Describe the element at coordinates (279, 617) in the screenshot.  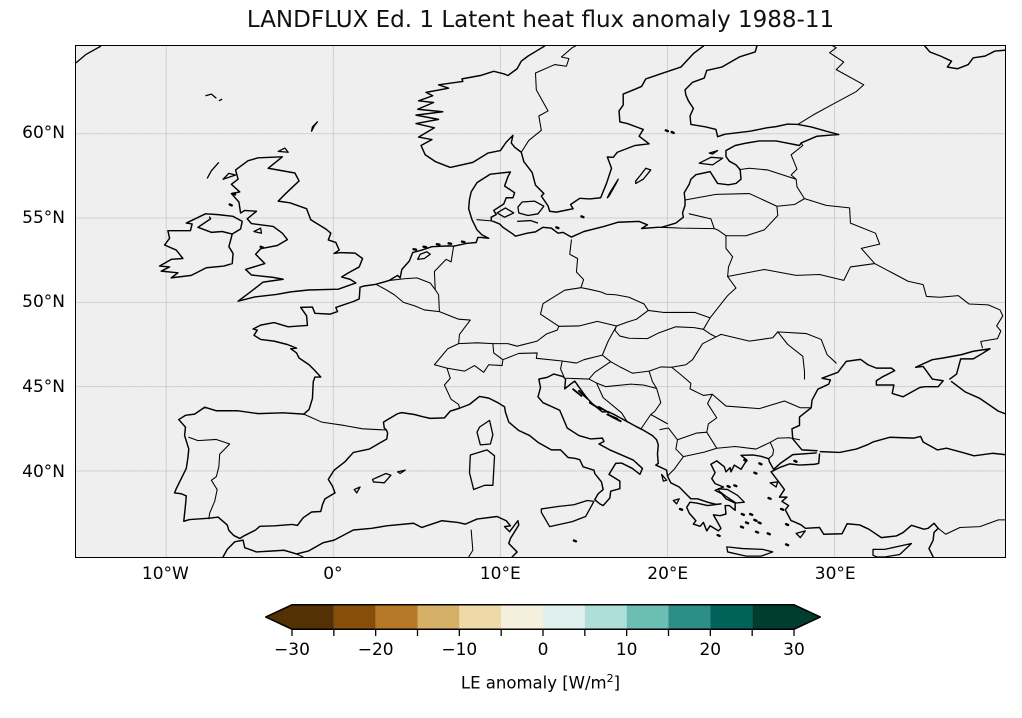
I see `colorbar-under-arrow` at that location.